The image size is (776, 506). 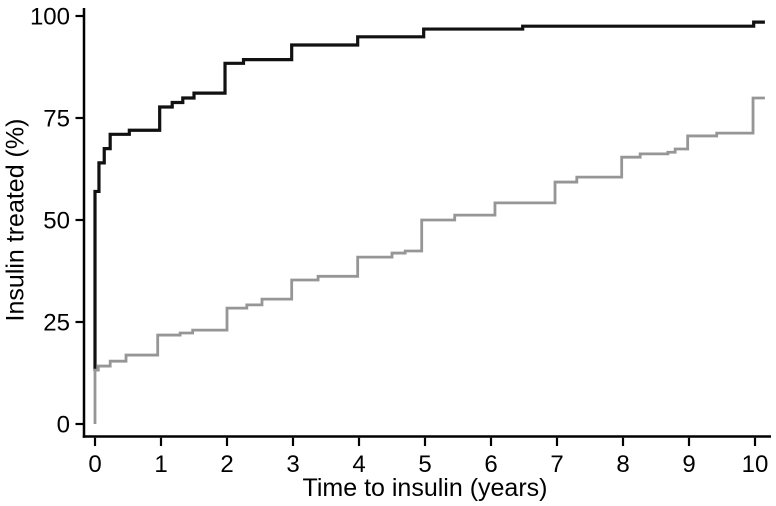 I want to click on x-tick-label: 9, so click(x=688, y=464).